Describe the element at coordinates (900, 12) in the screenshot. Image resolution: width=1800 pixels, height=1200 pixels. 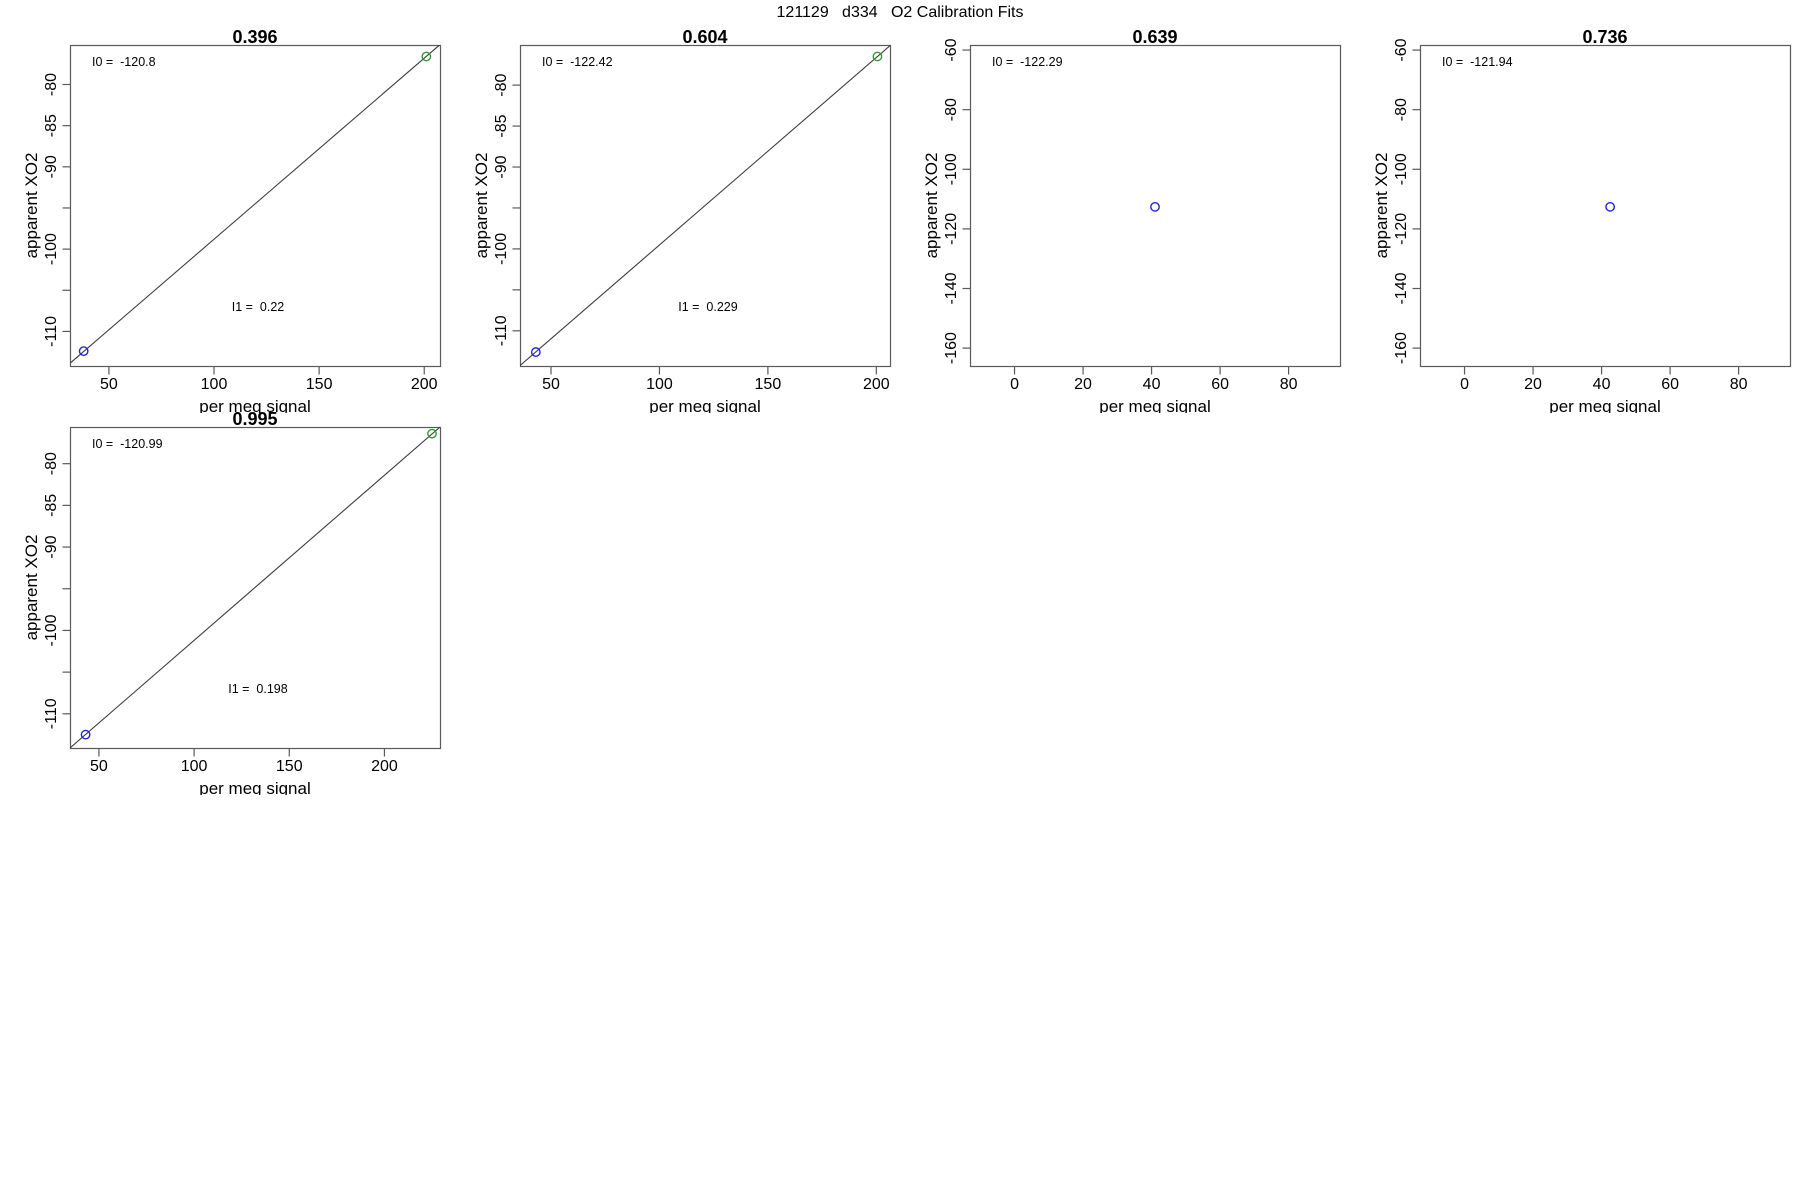
I see `main-title: 121129 d334 O2 Calibration Fits` at that location.